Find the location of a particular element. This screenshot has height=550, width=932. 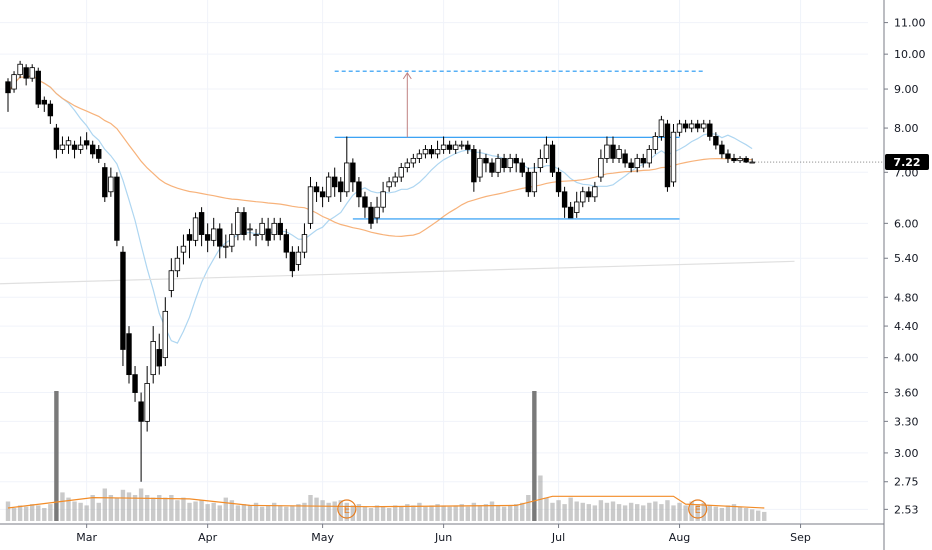

arrow-head is located at coordinates (407, 75).